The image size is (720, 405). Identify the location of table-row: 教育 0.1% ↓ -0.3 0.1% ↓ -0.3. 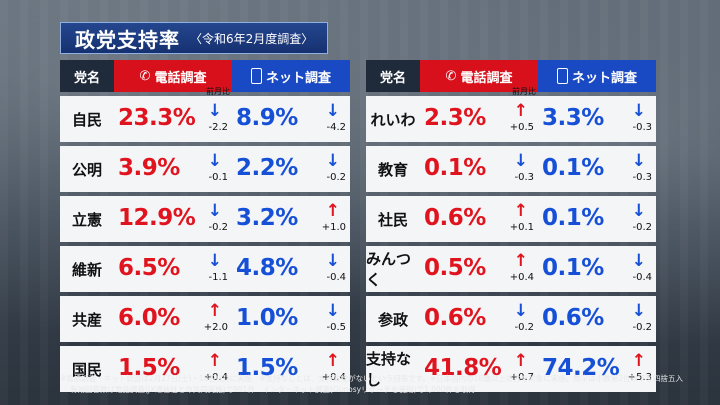
(511, 169).